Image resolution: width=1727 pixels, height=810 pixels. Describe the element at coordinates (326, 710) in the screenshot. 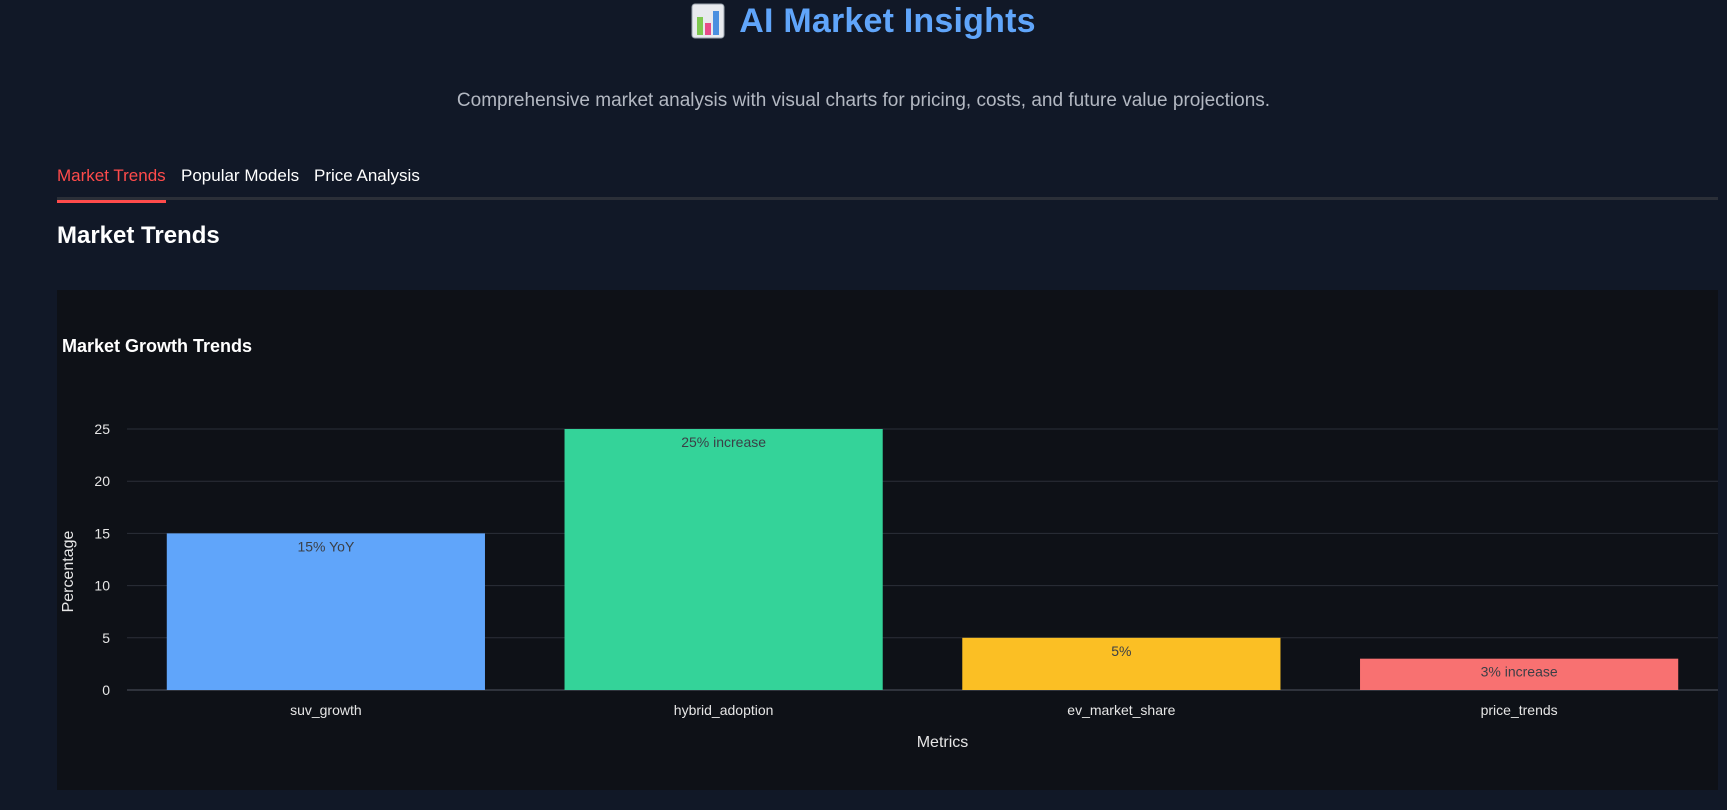

I see `x-tick-label: suv_growth` at that location.